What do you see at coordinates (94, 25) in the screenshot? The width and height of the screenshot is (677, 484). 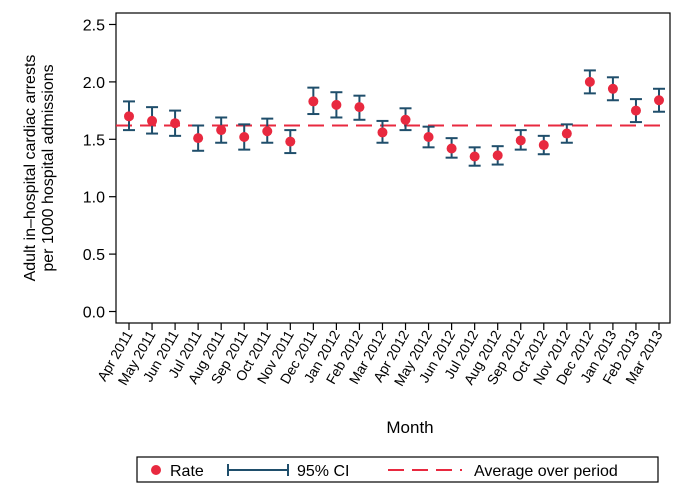 I see `y-tick-label: 2.5` at bounding box center [94, 25].